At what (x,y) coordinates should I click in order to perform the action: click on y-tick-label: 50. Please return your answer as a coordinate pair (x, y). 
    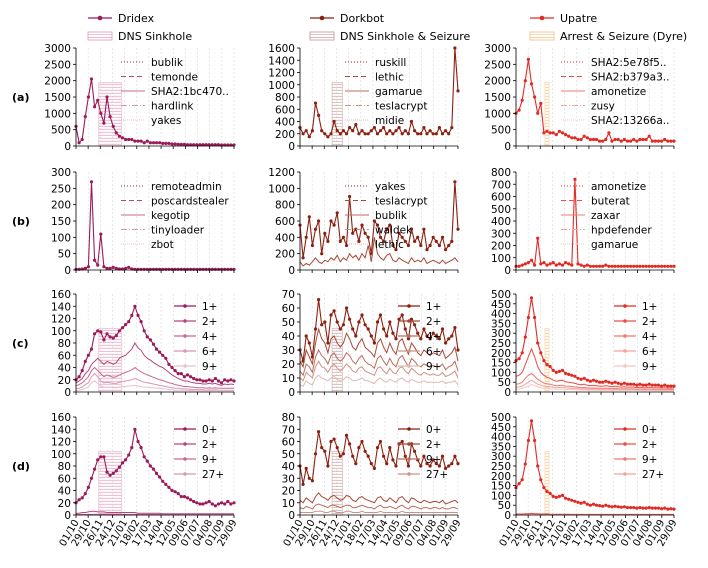
    Looking at the image, I should click on (504, 506).